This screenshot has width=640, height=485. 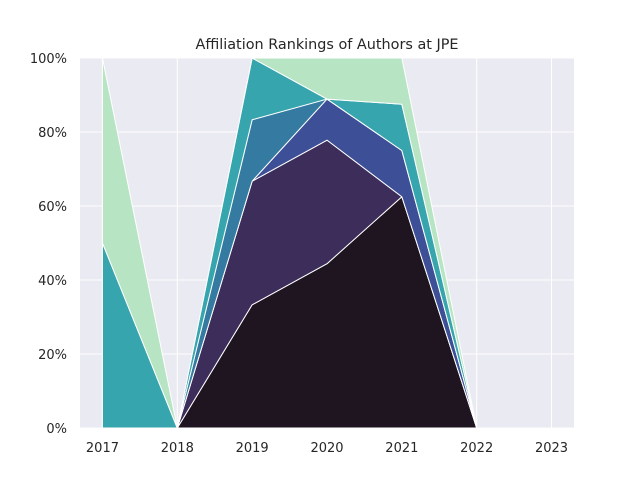 I want to click on y-tick-label: 60%, so click(x=52, y=207).